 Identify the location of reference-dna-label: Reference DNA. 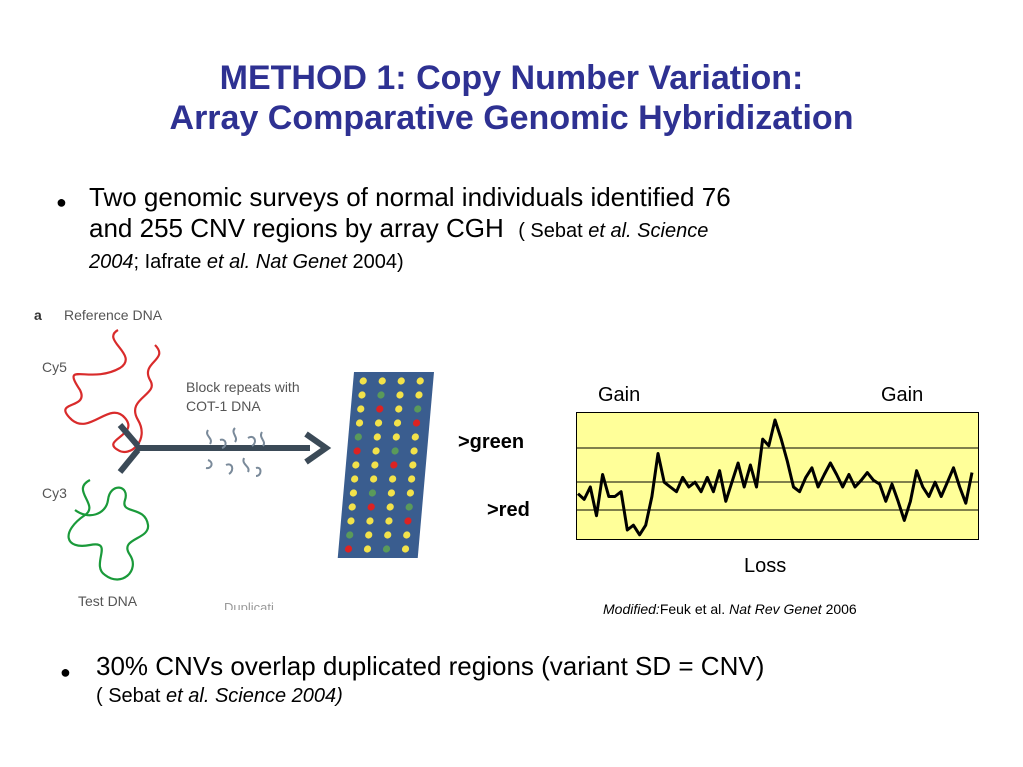
(113, 315).